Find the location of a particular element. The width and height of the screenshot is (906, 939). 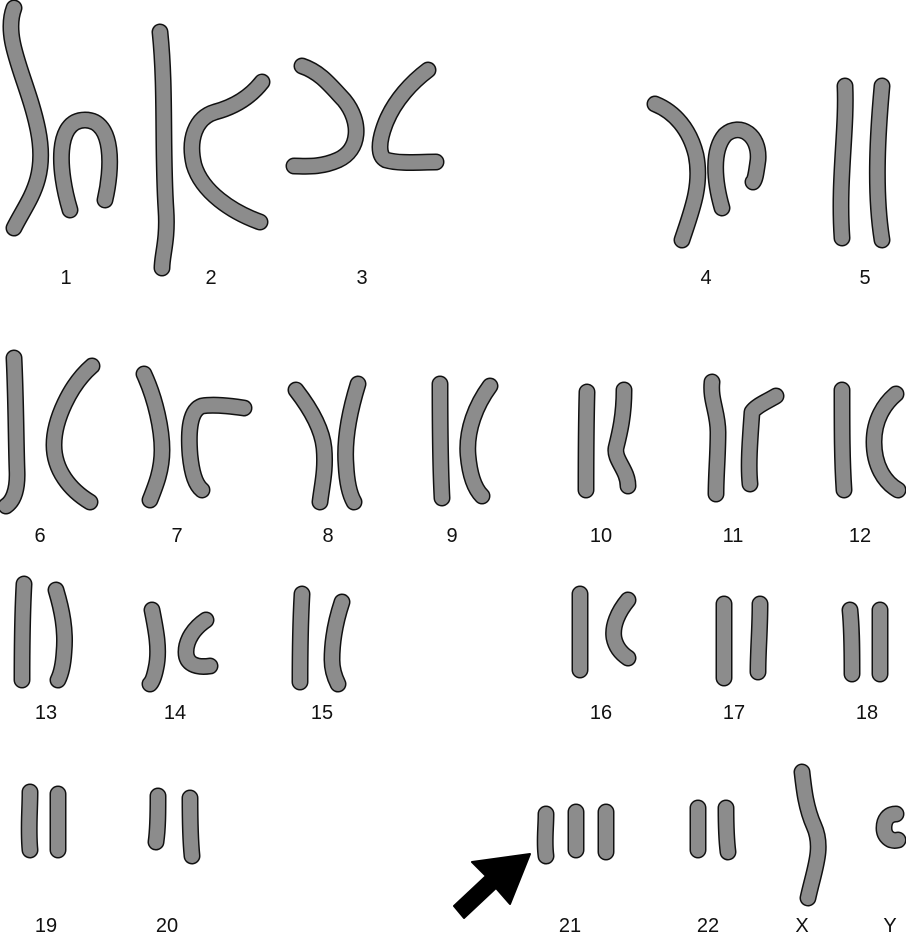

label-pair-20: 20 is located at coordinates (167, 926).